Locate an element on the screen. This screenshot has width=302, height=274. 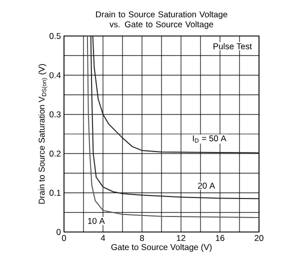
x-tick-label: 20 is located at coordinates (259, 238).